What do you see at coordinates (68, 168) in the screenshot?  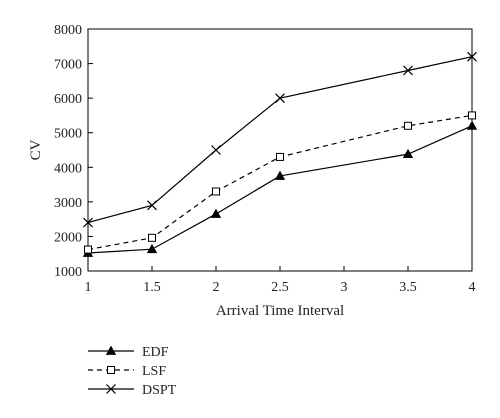 I see `y-tick-label: 4000` at bounding box center [68, 168].